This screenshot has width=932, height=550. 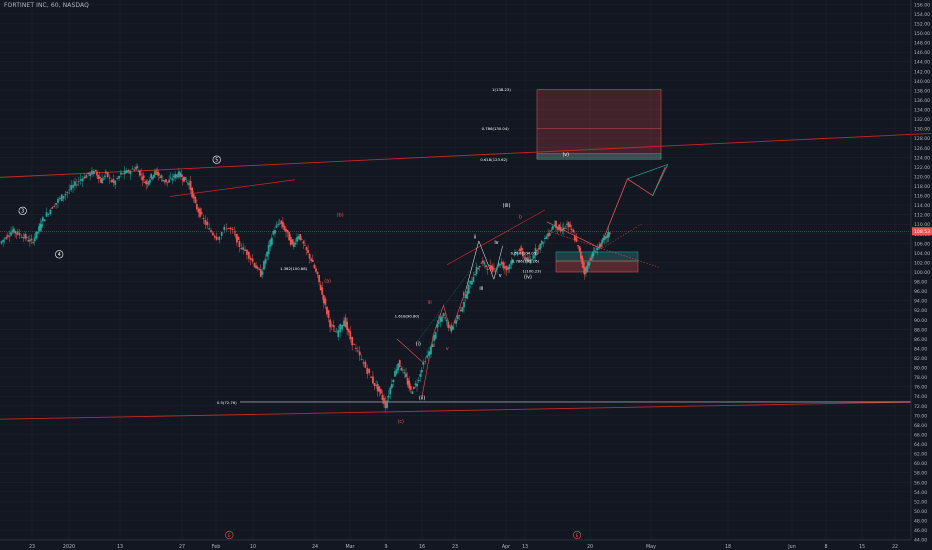 What do you see at coordinates (922, 111) in the screenshot?
I see `y-tick-label: 134.00` at bounding box center [922, 111].